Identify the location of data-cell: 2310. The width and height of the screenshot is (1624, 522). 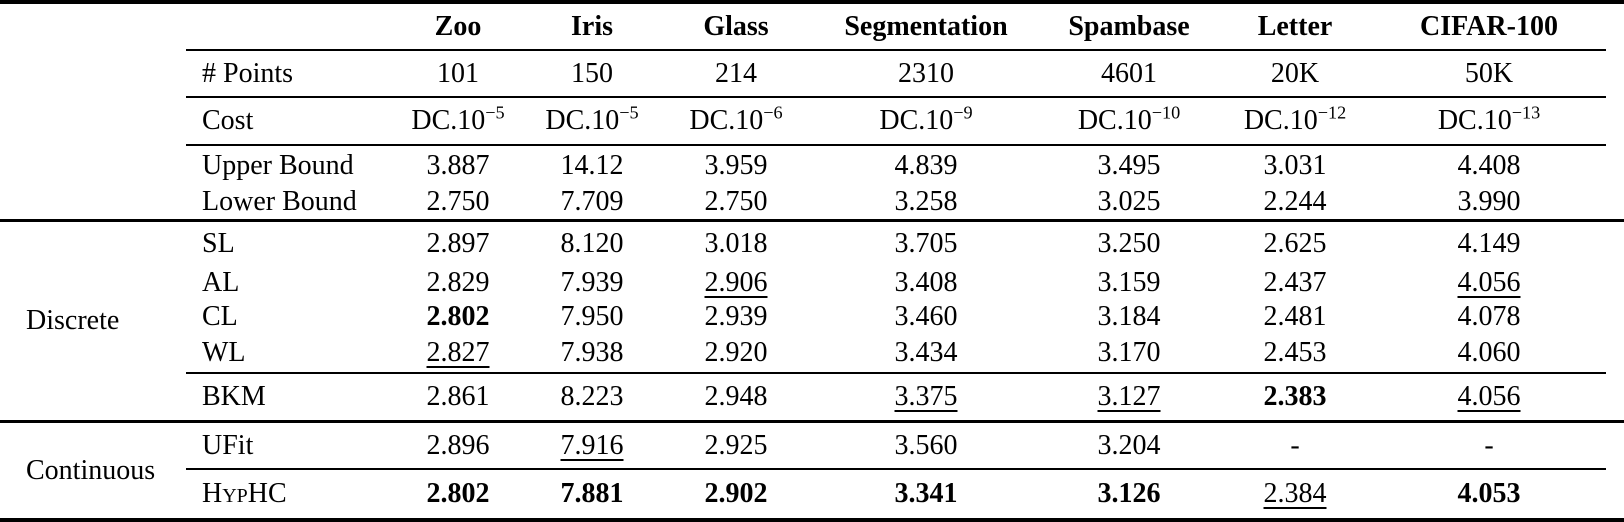
(926, 74).